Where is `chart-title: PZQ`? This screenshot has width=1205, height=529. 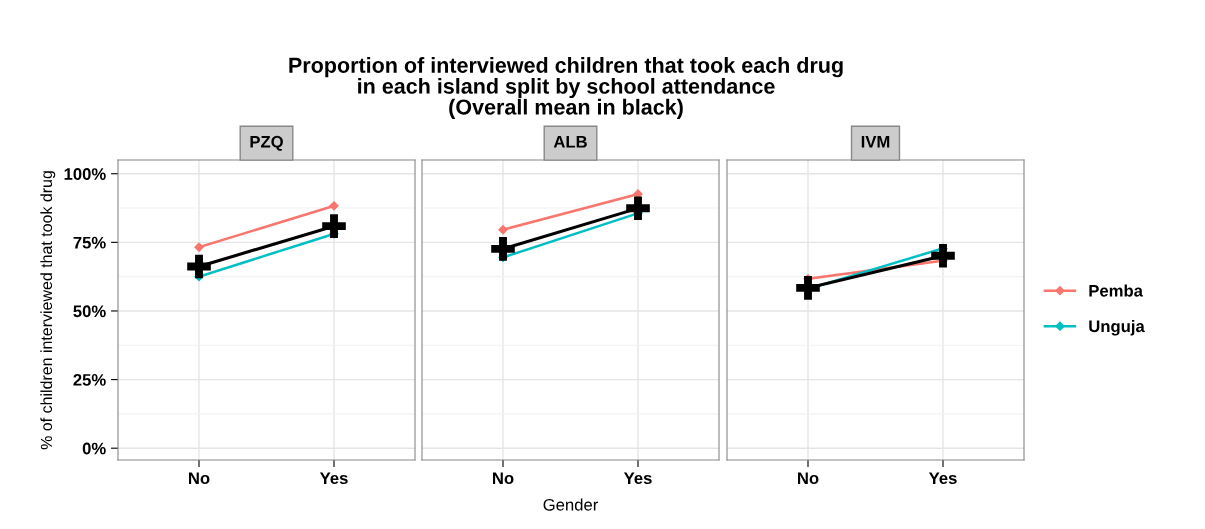 chart-title: PZQ is located at coordinates (266, 143).